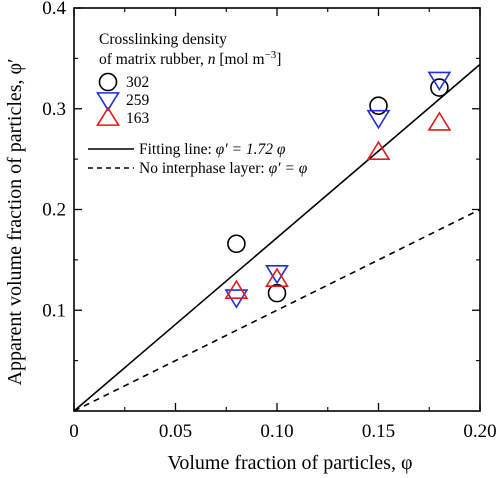 This screenshot has width=500, height=478. I want to click on legend-line-fit: Fitting line: φ′ = 1.72 φ, so click(187, 149).